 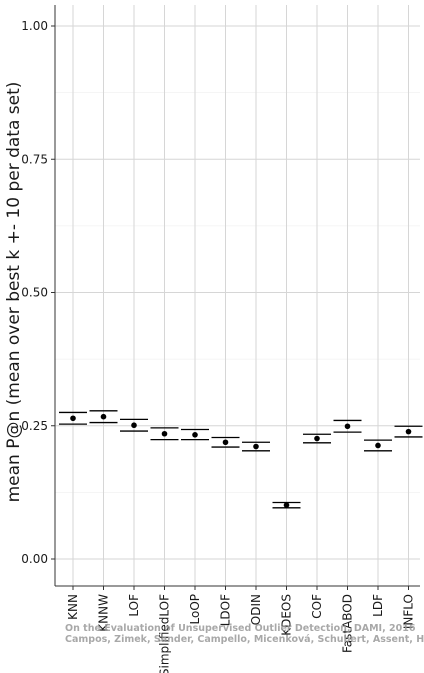 What do you see at coordinates (287, 615) in the screenshot?
I see `x-tick-label: KDEOS` at bounding box center [287, 615].